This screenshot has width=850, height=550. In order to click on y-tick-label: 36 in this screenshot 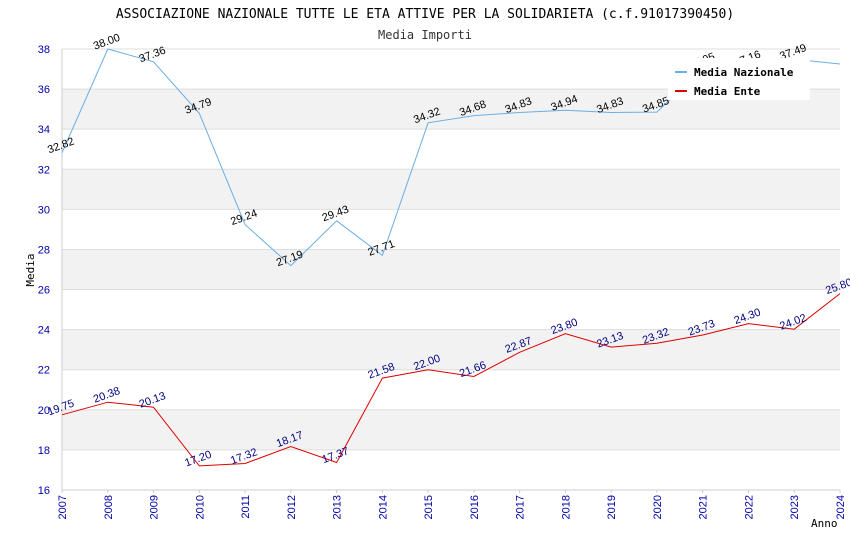, I will do `click(44, 90)`.